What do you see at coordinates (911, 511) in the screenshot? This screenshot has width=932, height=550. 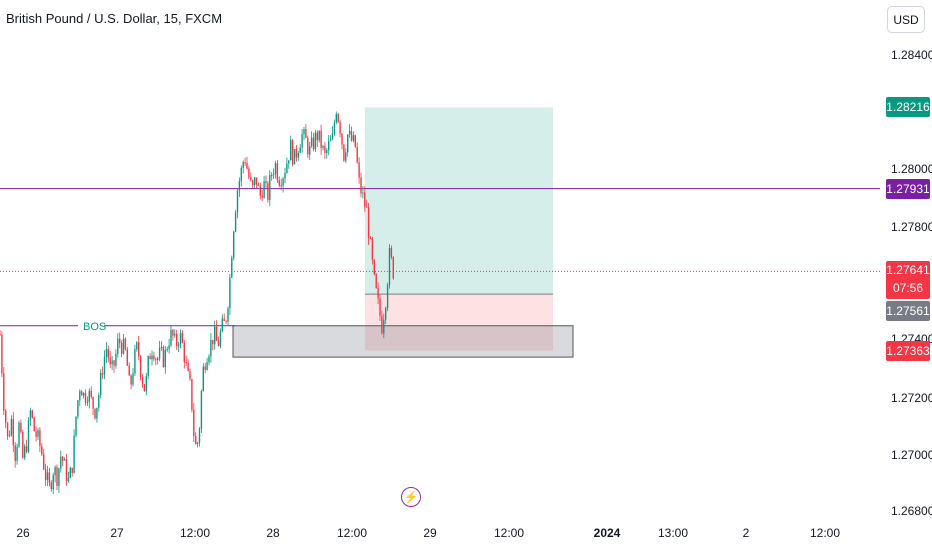 I see `price-tick: 1.26800` at bounding box center [911, 511].